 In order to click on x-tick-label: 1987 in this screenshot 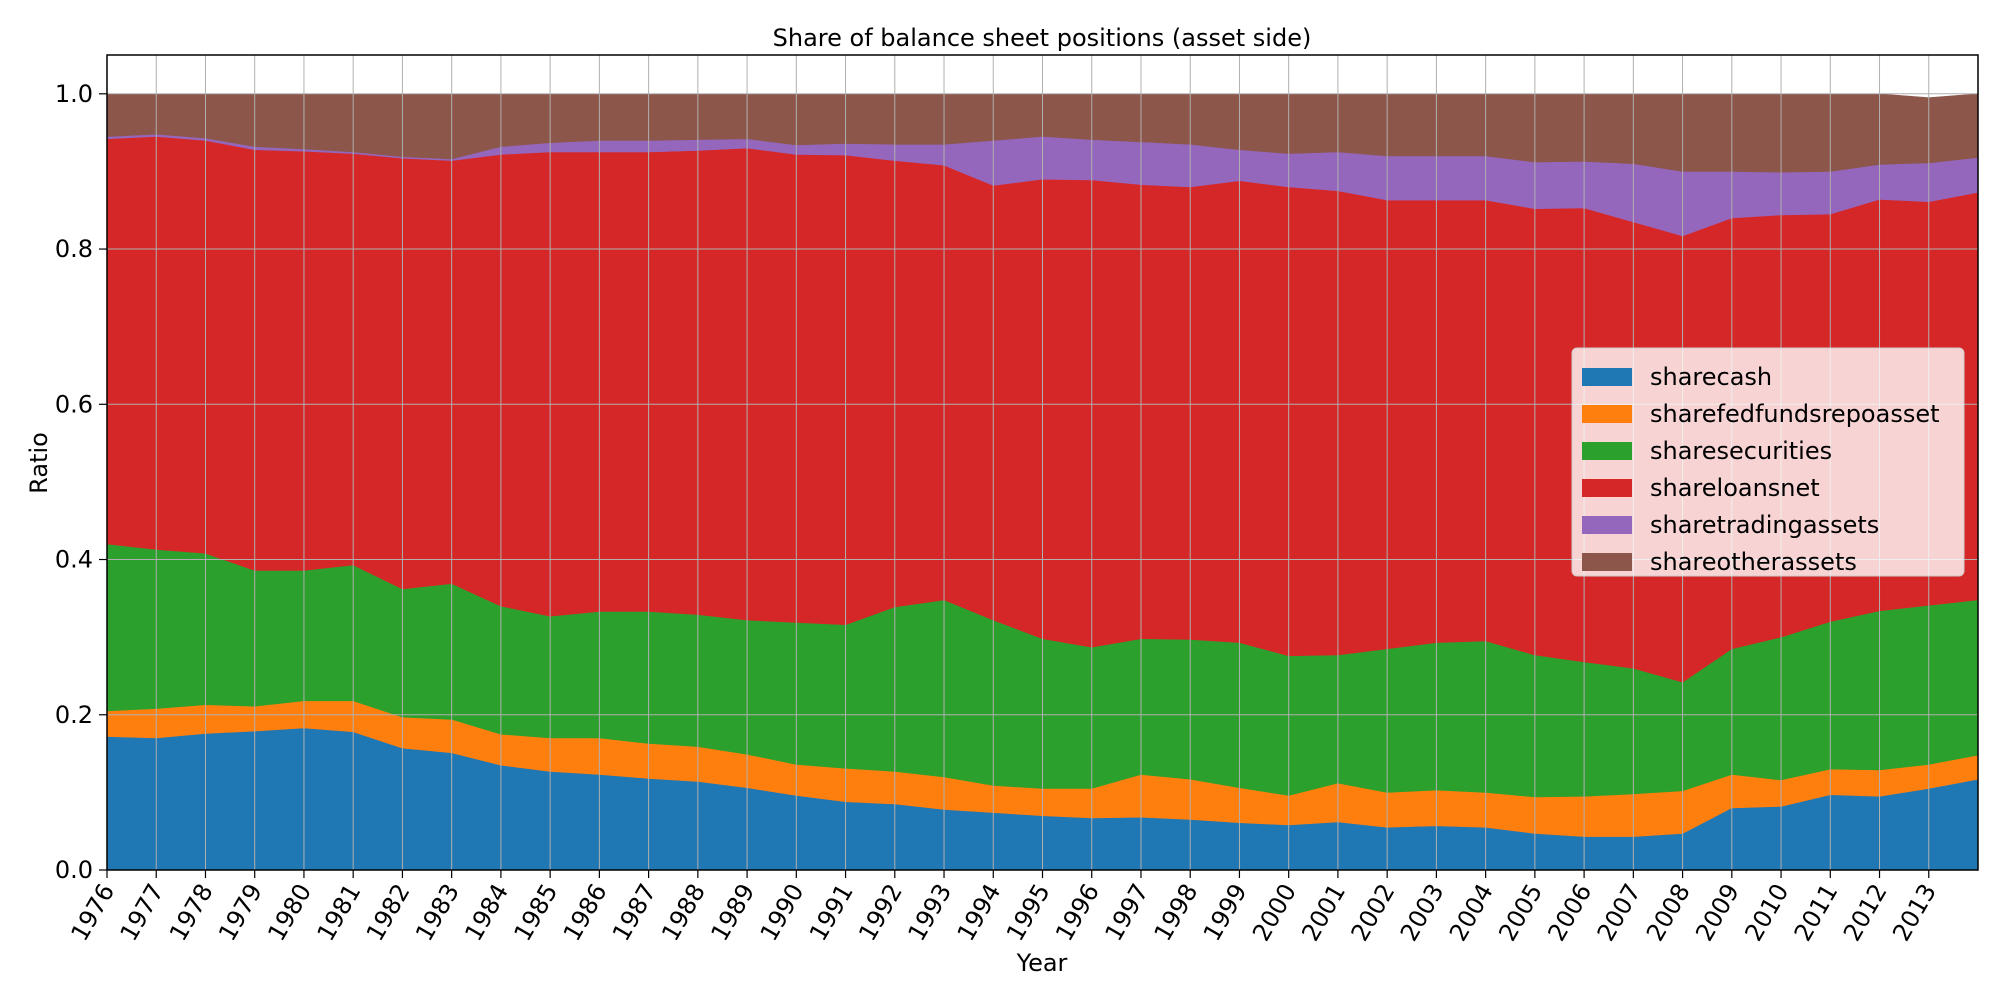, I will do `click(634, 912)`.